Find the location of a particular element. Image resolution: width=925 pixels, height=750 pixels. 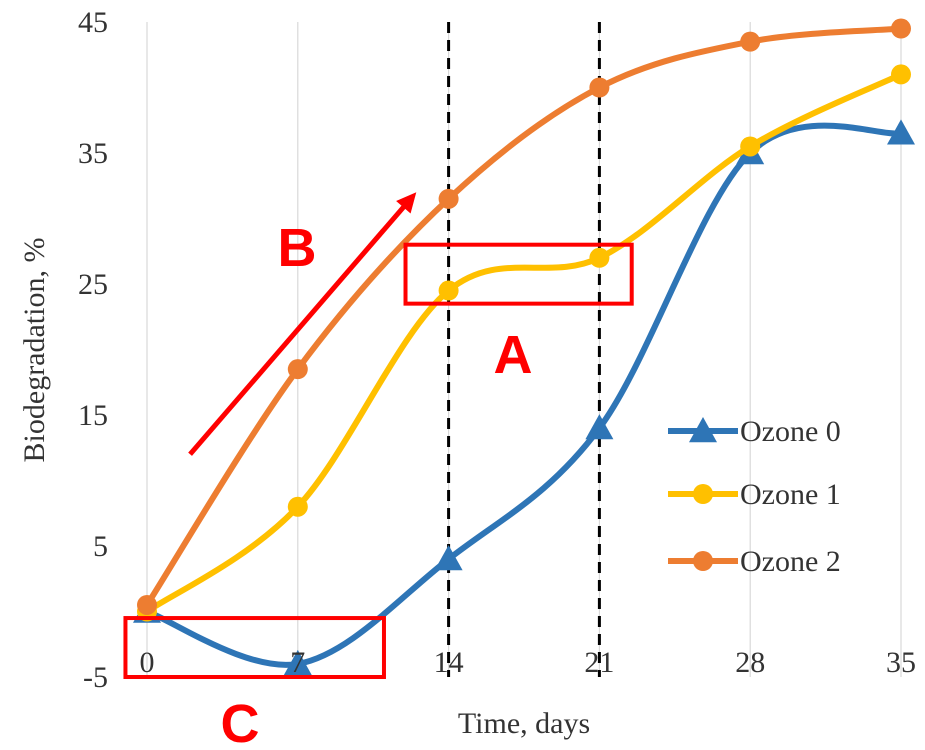

x-tick-label: 28 is located at coordinates (750, 662).